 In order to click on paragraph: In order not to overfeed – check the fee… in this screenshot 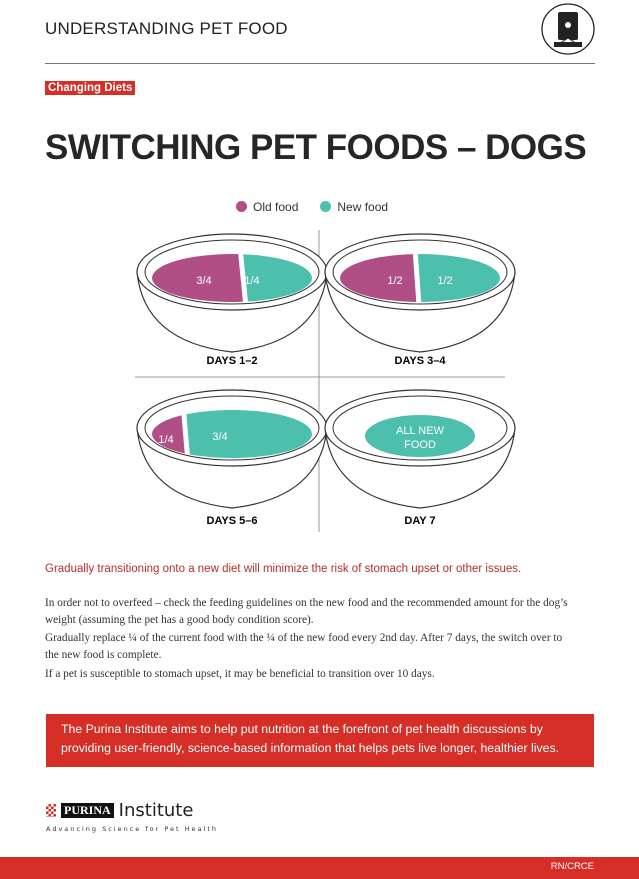, I will do `click(306, 611)`.